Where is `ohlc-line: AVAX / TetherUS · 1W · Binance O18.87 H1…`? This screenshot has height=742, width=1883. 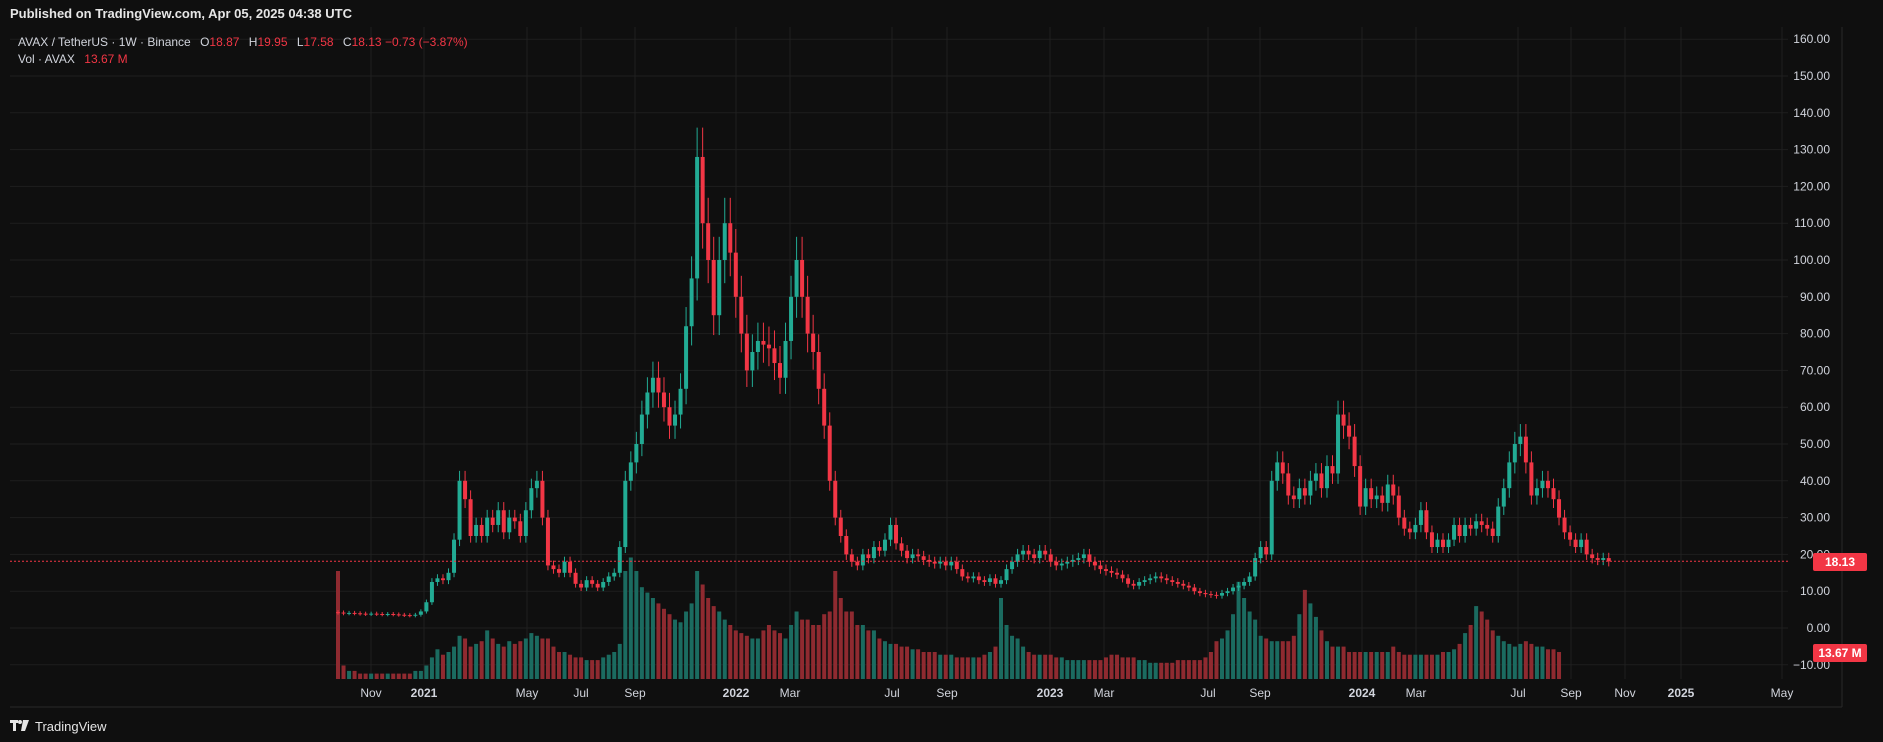
ohlc-line: AVAX / TetherUS · 1W · Binance O18.87 H1… is located at coordinates (243, 42).